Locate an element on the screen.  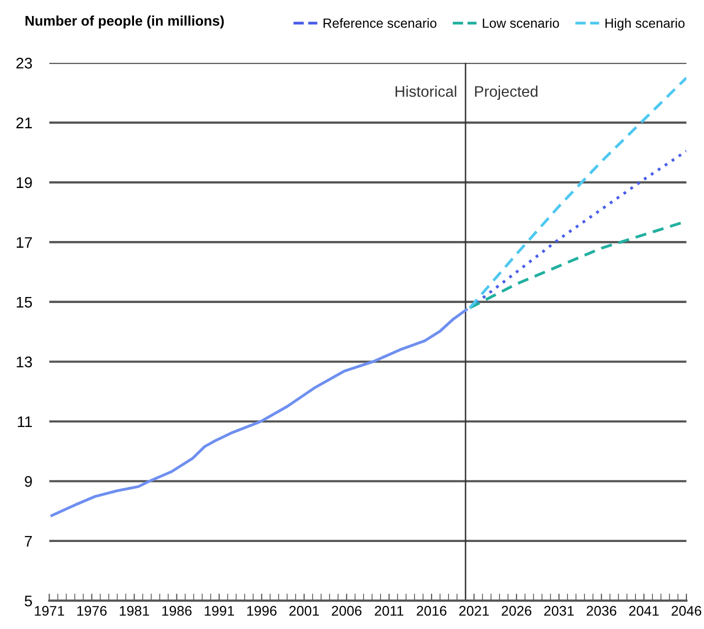
x-tick-label: 1971 is located at coordinates (49, 611).